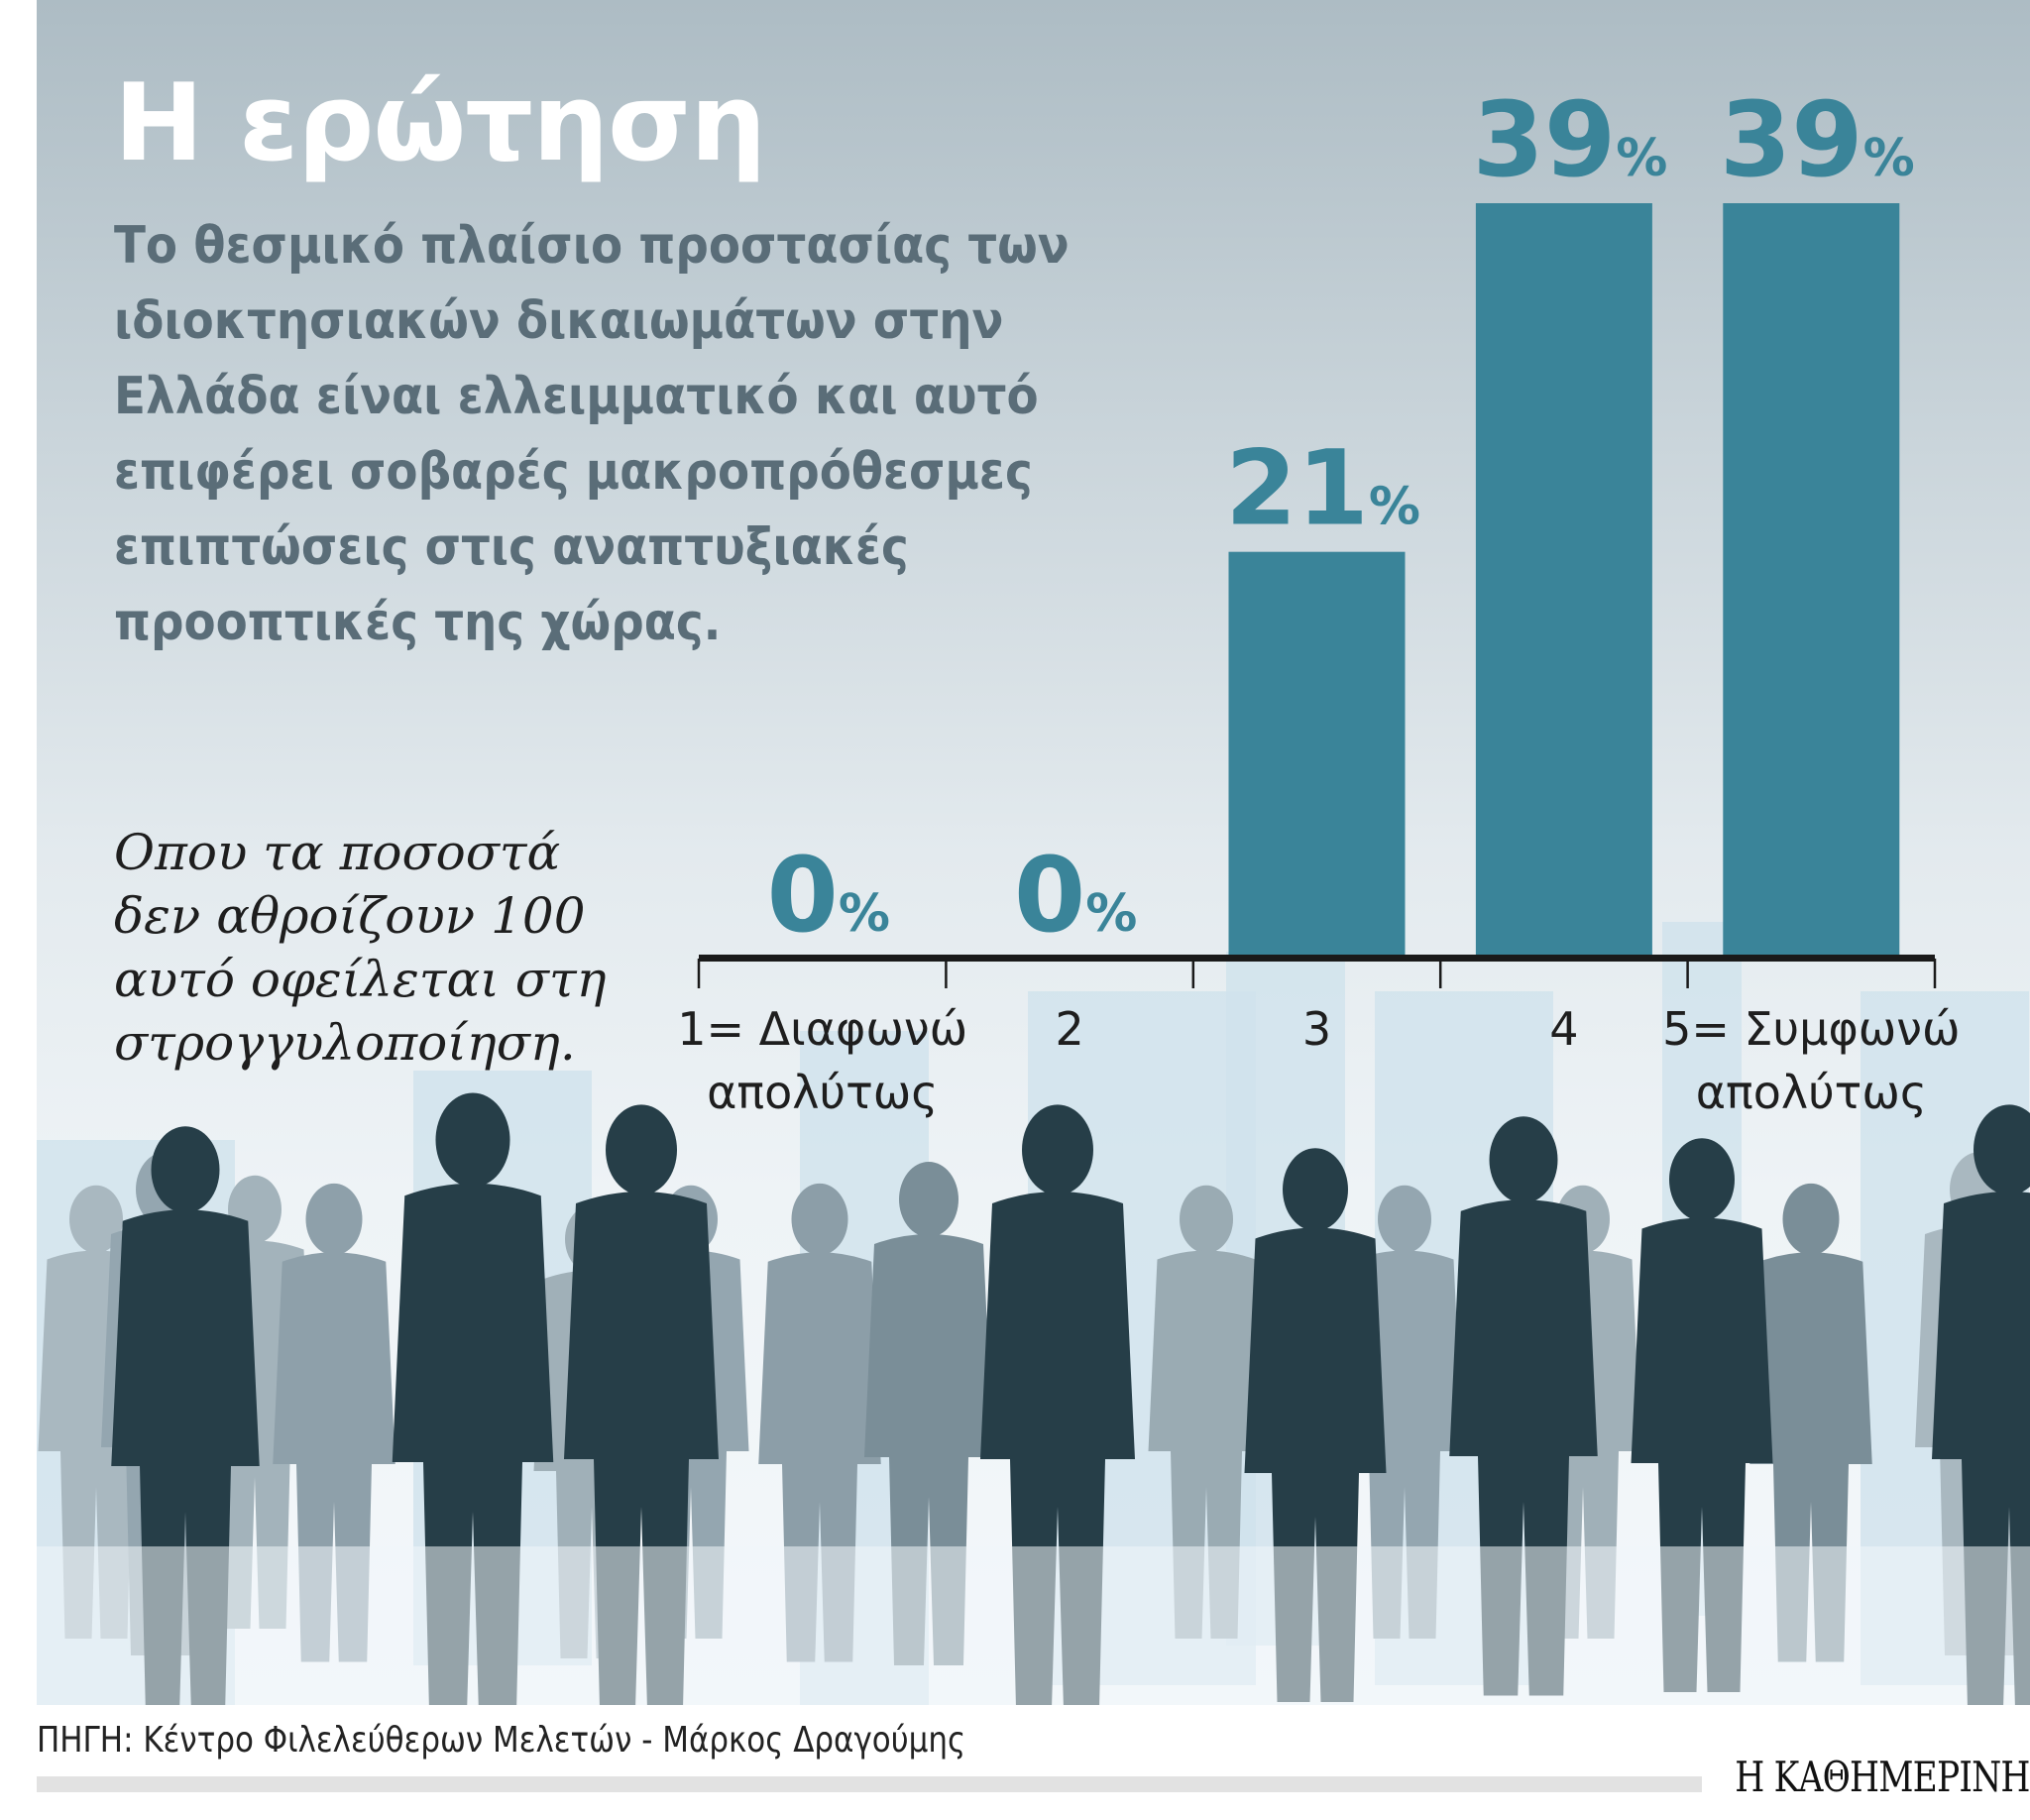  Describe the element at coordinates (1569, 139) in the screenshot. I see `value-label-4: 39%` at that location.